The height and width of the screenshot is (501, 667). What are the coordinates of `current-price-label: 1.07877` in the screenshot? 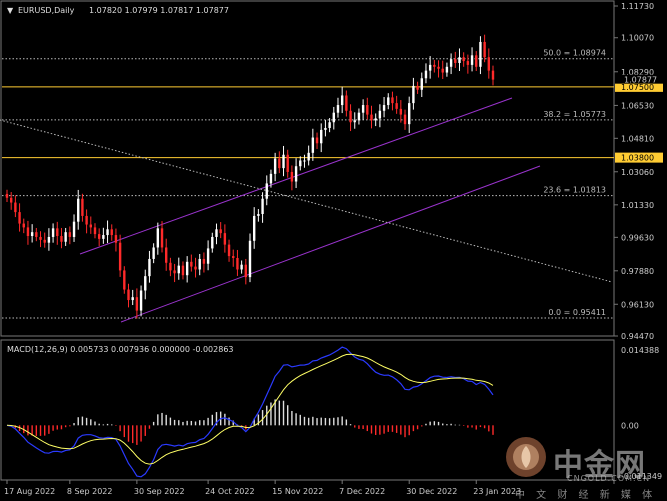 It's located at (640, 80).